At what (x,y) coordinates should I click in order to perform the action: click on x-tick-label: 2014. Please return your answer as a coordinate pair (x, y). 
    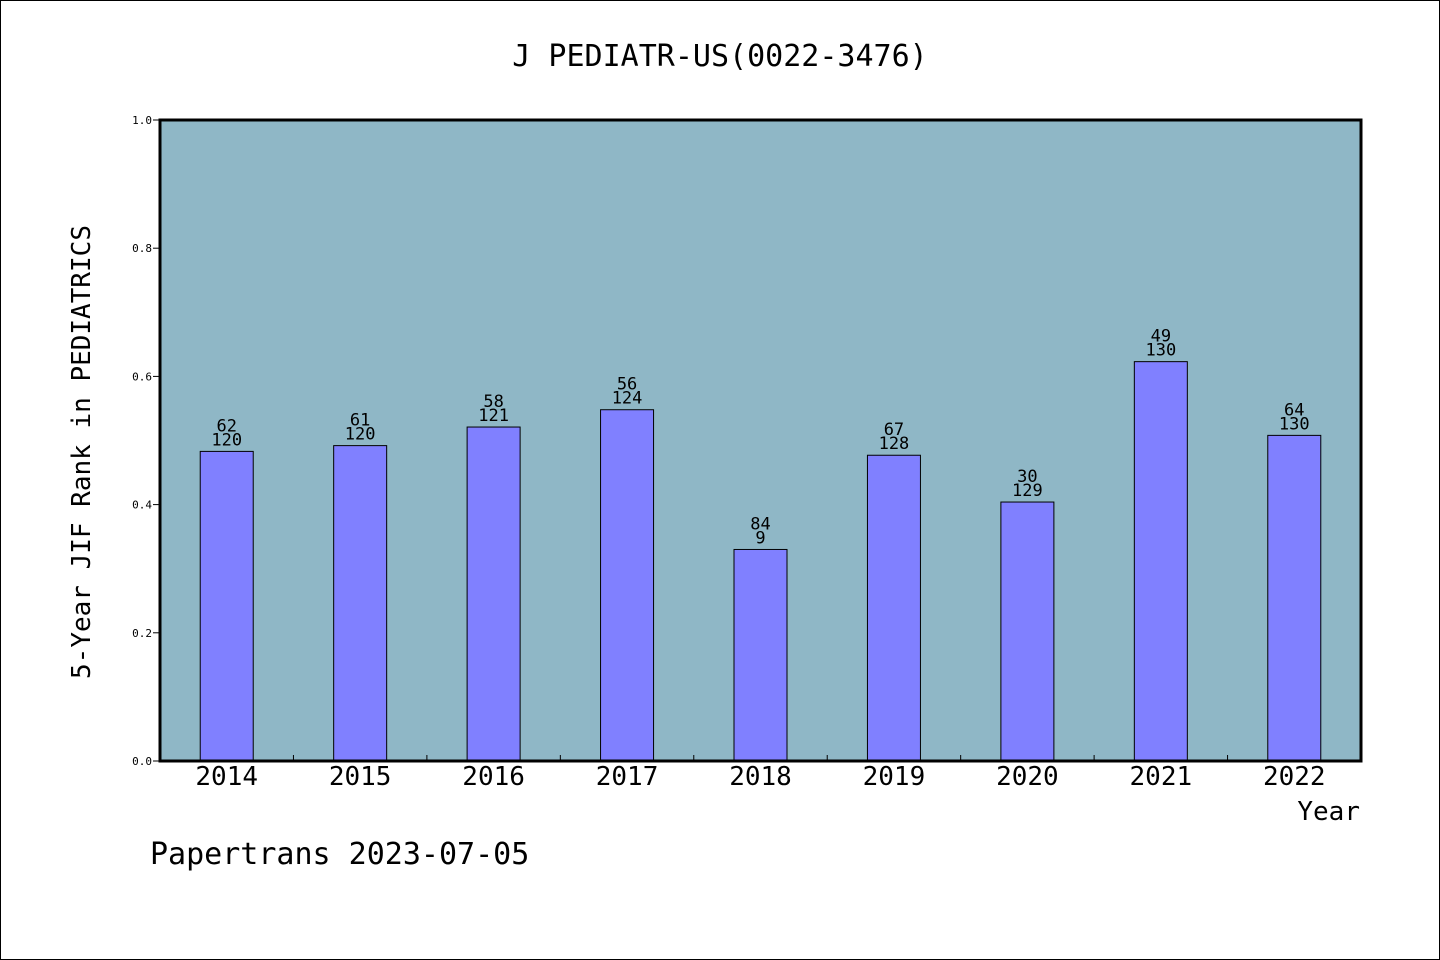
    Looking at the image, I should click on (226, 777).